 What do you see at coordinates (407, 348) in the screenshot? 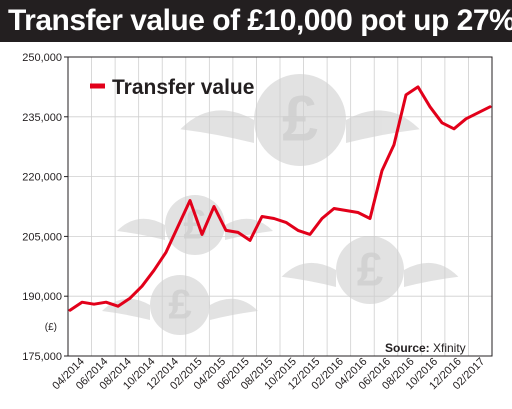
I see `source-label: Source:` at bounding box center [407, 348].